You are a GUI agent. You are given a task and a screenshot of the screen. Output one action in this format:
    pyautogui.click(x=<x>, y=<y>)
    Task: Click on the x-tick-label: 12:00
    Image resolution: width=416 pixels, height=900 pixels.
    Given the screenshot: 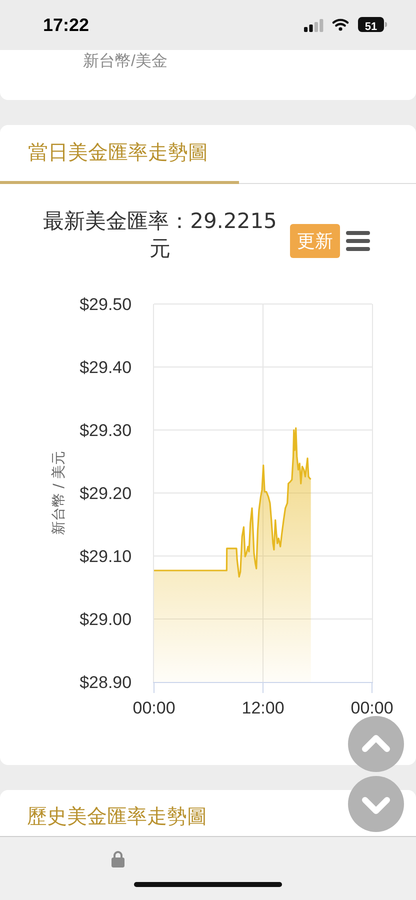 What is the action you would take?
    pyautogui.click(x=263, y=708)
    